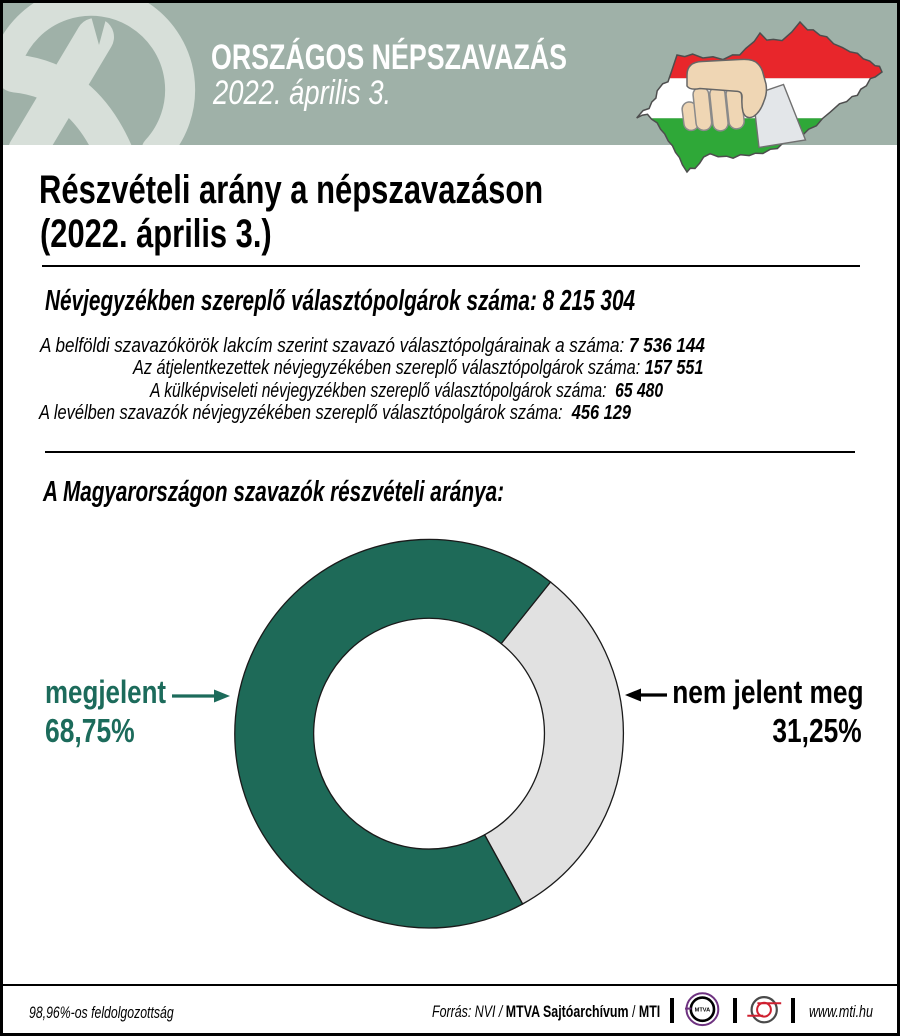  Describe the element at coordinates (702, 1010) in the screenshot. I see `svg-text: MTVA` at that location.